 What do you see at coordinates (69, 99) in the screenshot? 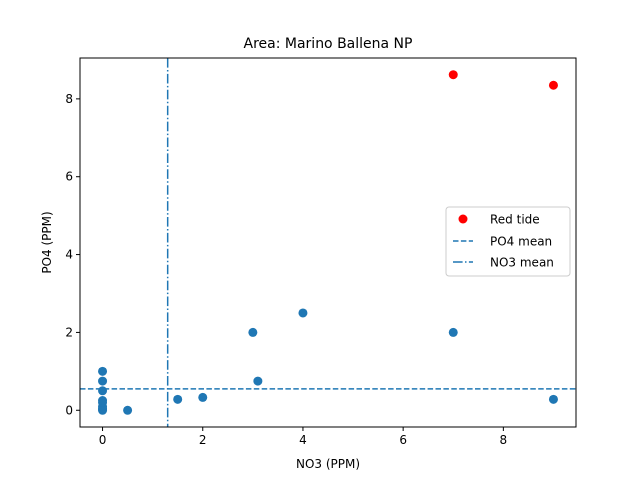
I see `y-tick-label: 8` at bounding box center [69, 99].